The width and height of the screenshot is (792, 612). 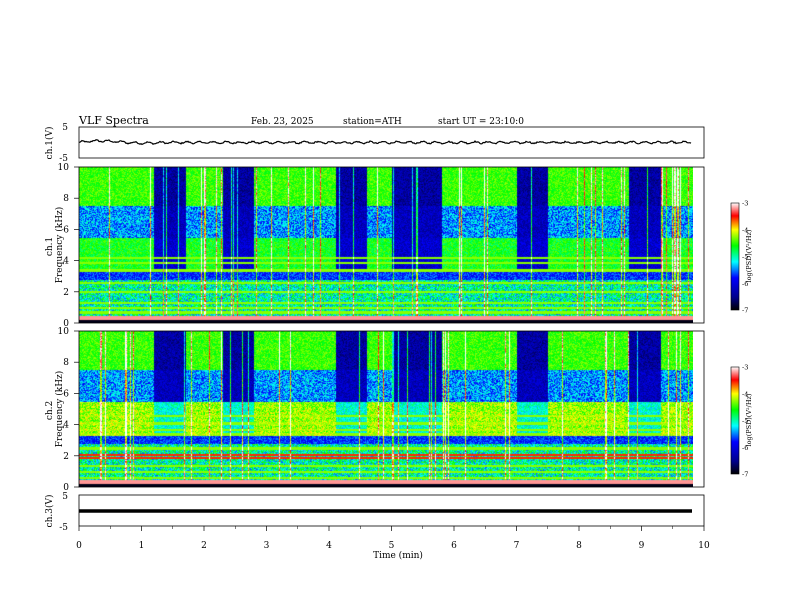 What do you see at coordinates (735, 420) in the screenshot?
I see `ch2-colorbar-gradient` at bounding box center [735, 420].